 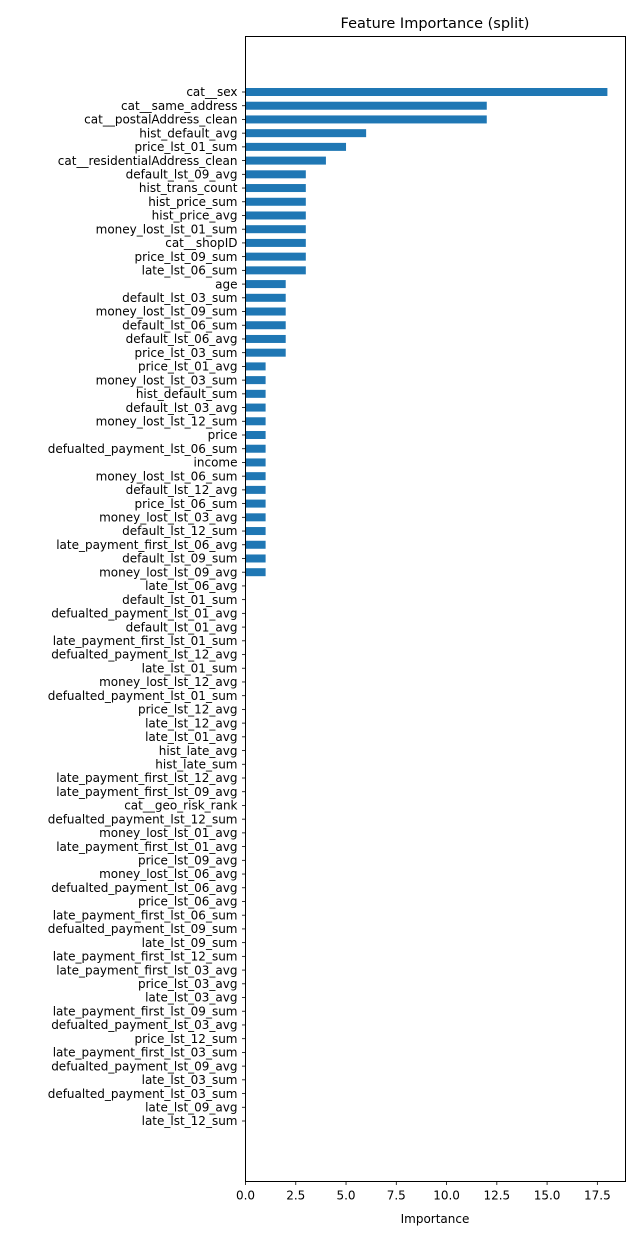 What do you see at coordinates (188, 710) in the screenshot?
I see `y-tick-label: price_lst_12_avg` at bounding box center [188, 710].